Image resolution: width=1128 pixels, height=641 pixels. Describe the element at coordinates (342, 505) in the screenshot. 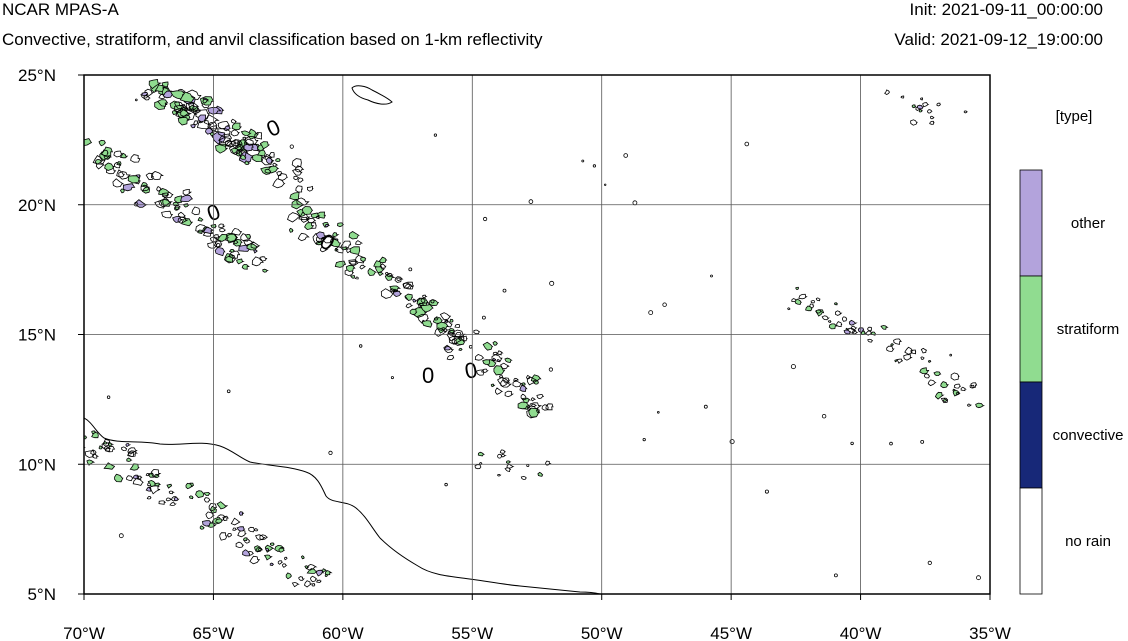

I see `coastline-south-america` at that location.